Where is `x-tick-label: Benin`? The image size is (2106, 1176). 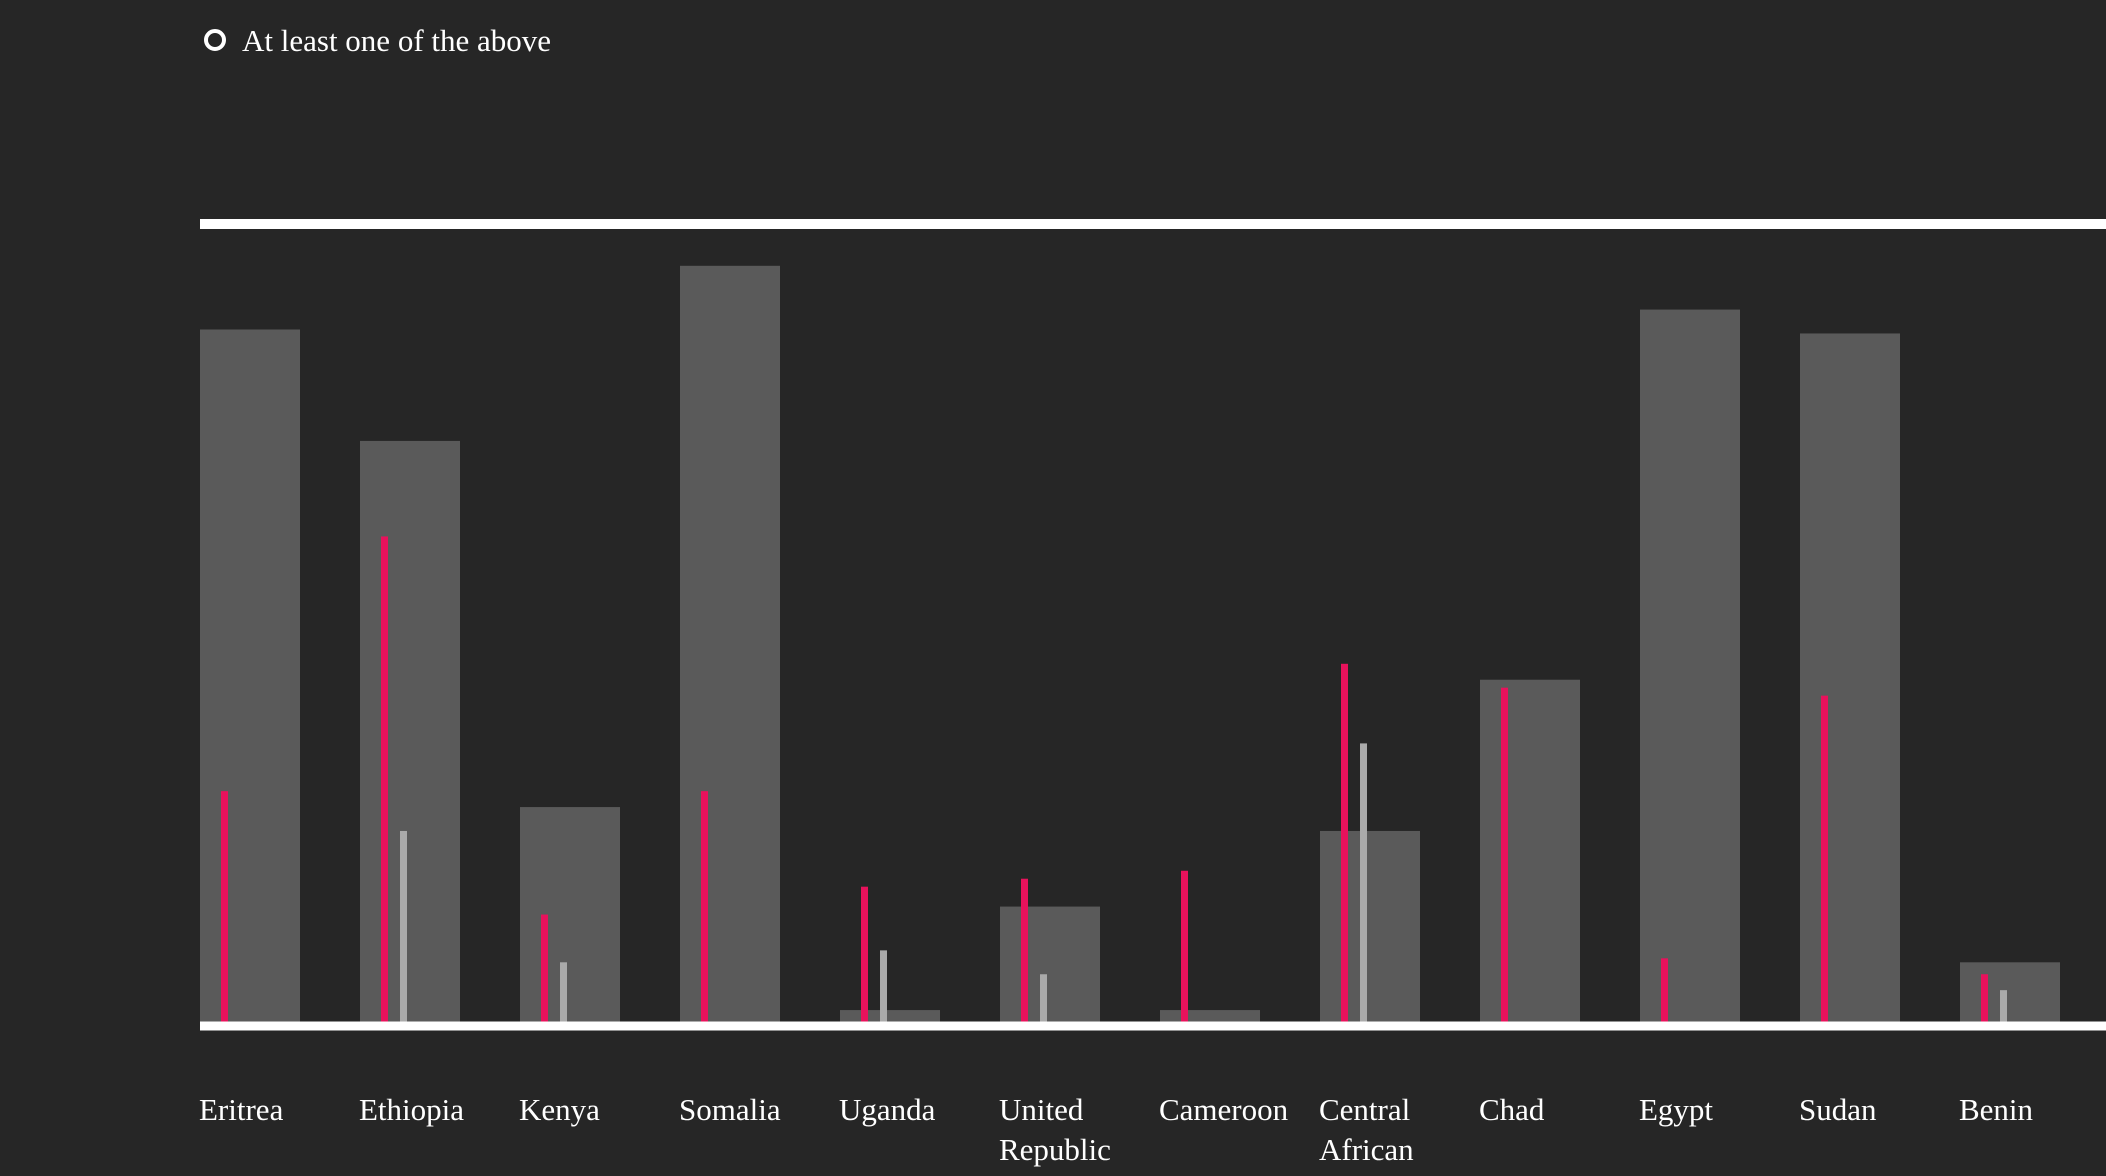
x-tick-label: Benin is located at coordinates (1996, 1109).